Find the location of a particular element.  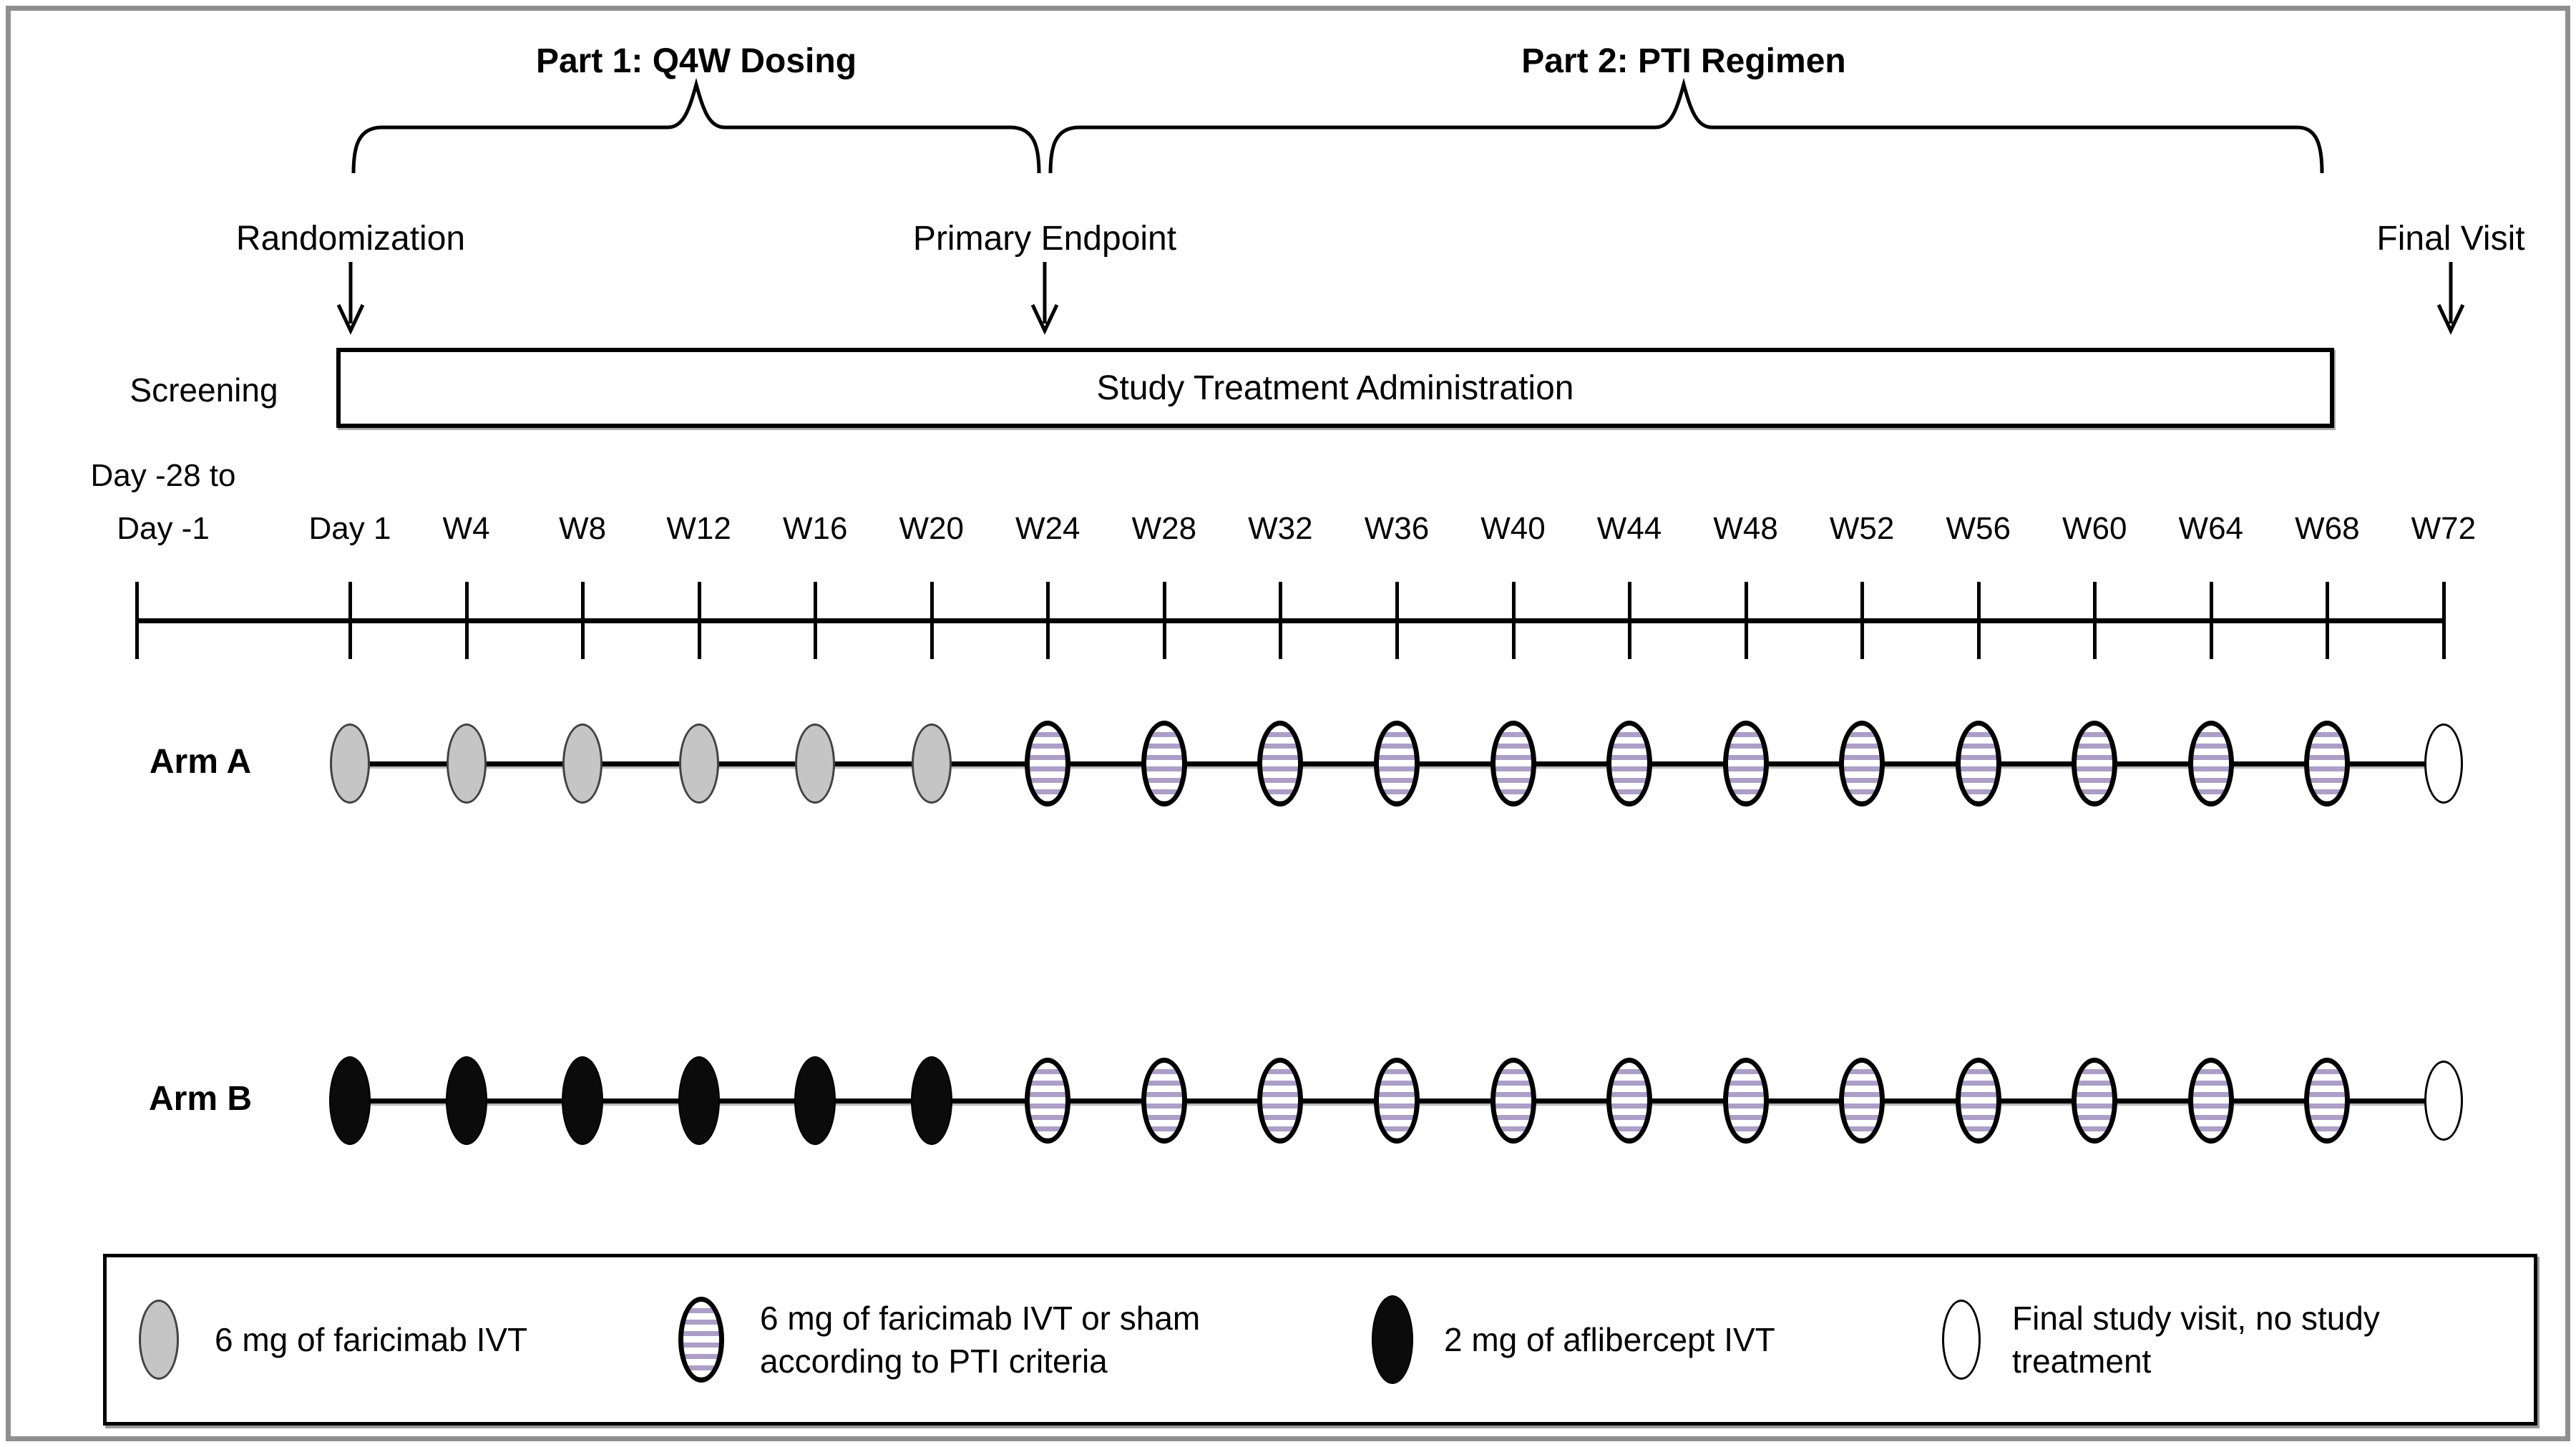

arm-a-marker-w12 is located at coordinates (698, 764).